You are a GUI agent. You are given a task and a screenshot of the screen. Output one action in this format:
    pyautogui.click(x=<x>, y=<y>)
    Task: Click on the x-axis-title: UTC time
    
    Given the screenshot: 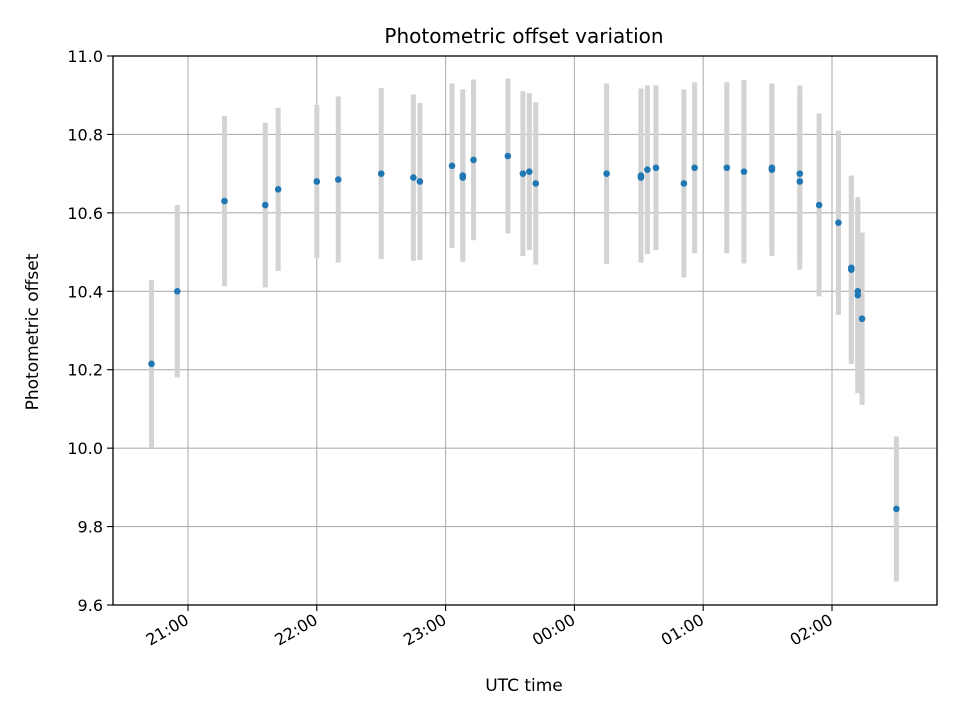 What is the action you would take?
    pyautogui.click(x=524, y=686)
    